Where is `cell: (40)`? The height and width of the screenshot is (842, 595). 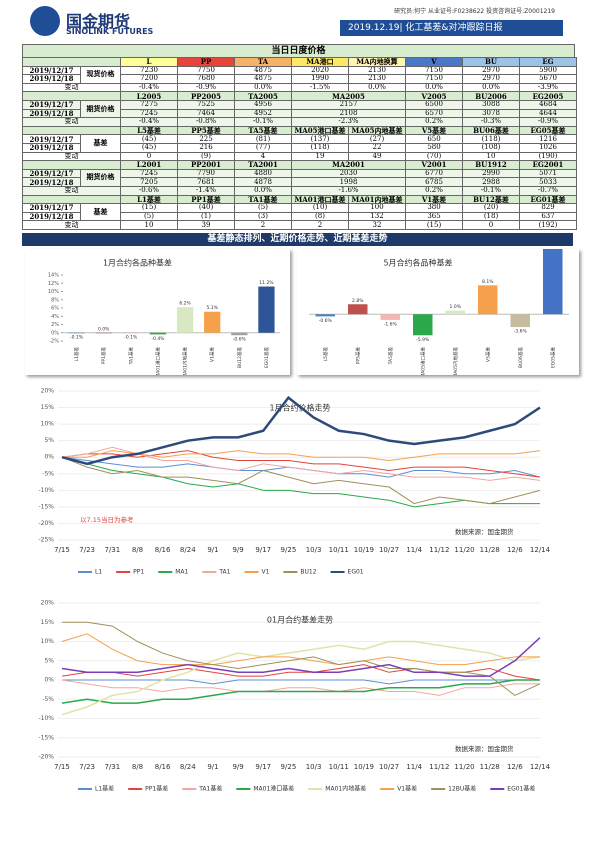
cell: (40) is located at coordinates (206, 208).